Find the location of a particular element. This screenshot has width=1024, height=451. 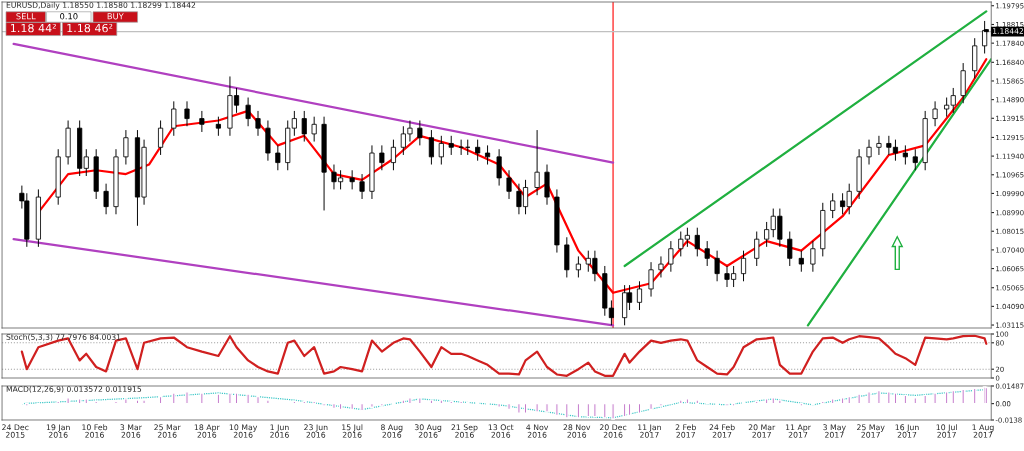

annotation: 1.18 44² is located at coordinates (33, 28).